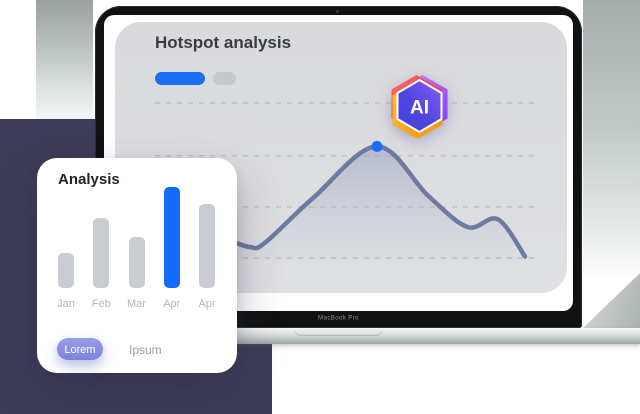 The height and width of the screenshot is (414, 640). I want to click on ai-badge-icon: AI, so click(419, 106).